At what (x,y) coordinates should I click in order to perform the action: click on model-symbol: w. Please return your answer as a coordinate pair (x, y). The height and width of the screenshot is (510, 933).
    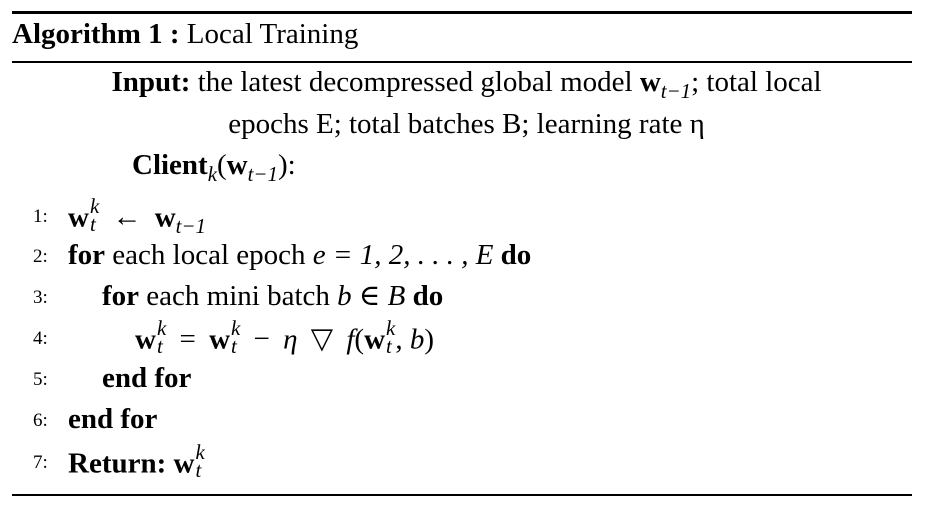
    Looking at the image, I should click on (650, 82).